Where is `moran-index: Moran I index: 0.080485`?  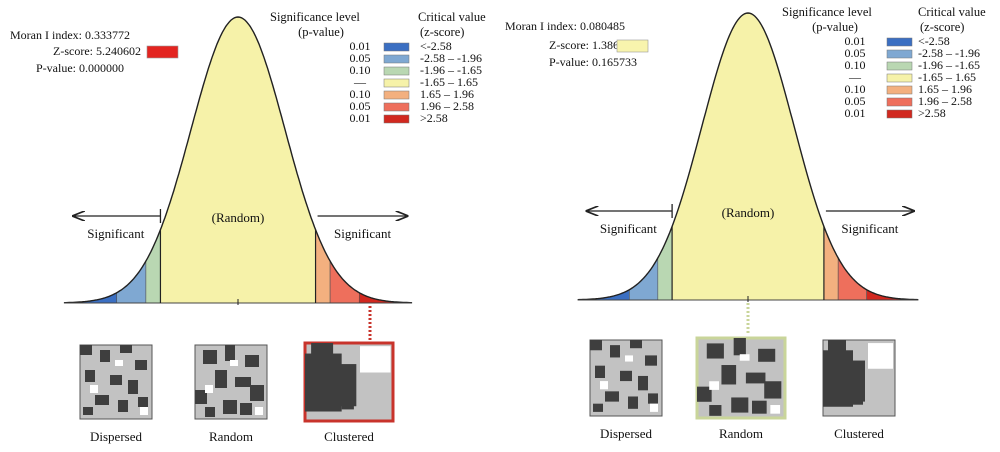
moran-index: Moran I index: 0.080485 is located at coordinates (565, 26).